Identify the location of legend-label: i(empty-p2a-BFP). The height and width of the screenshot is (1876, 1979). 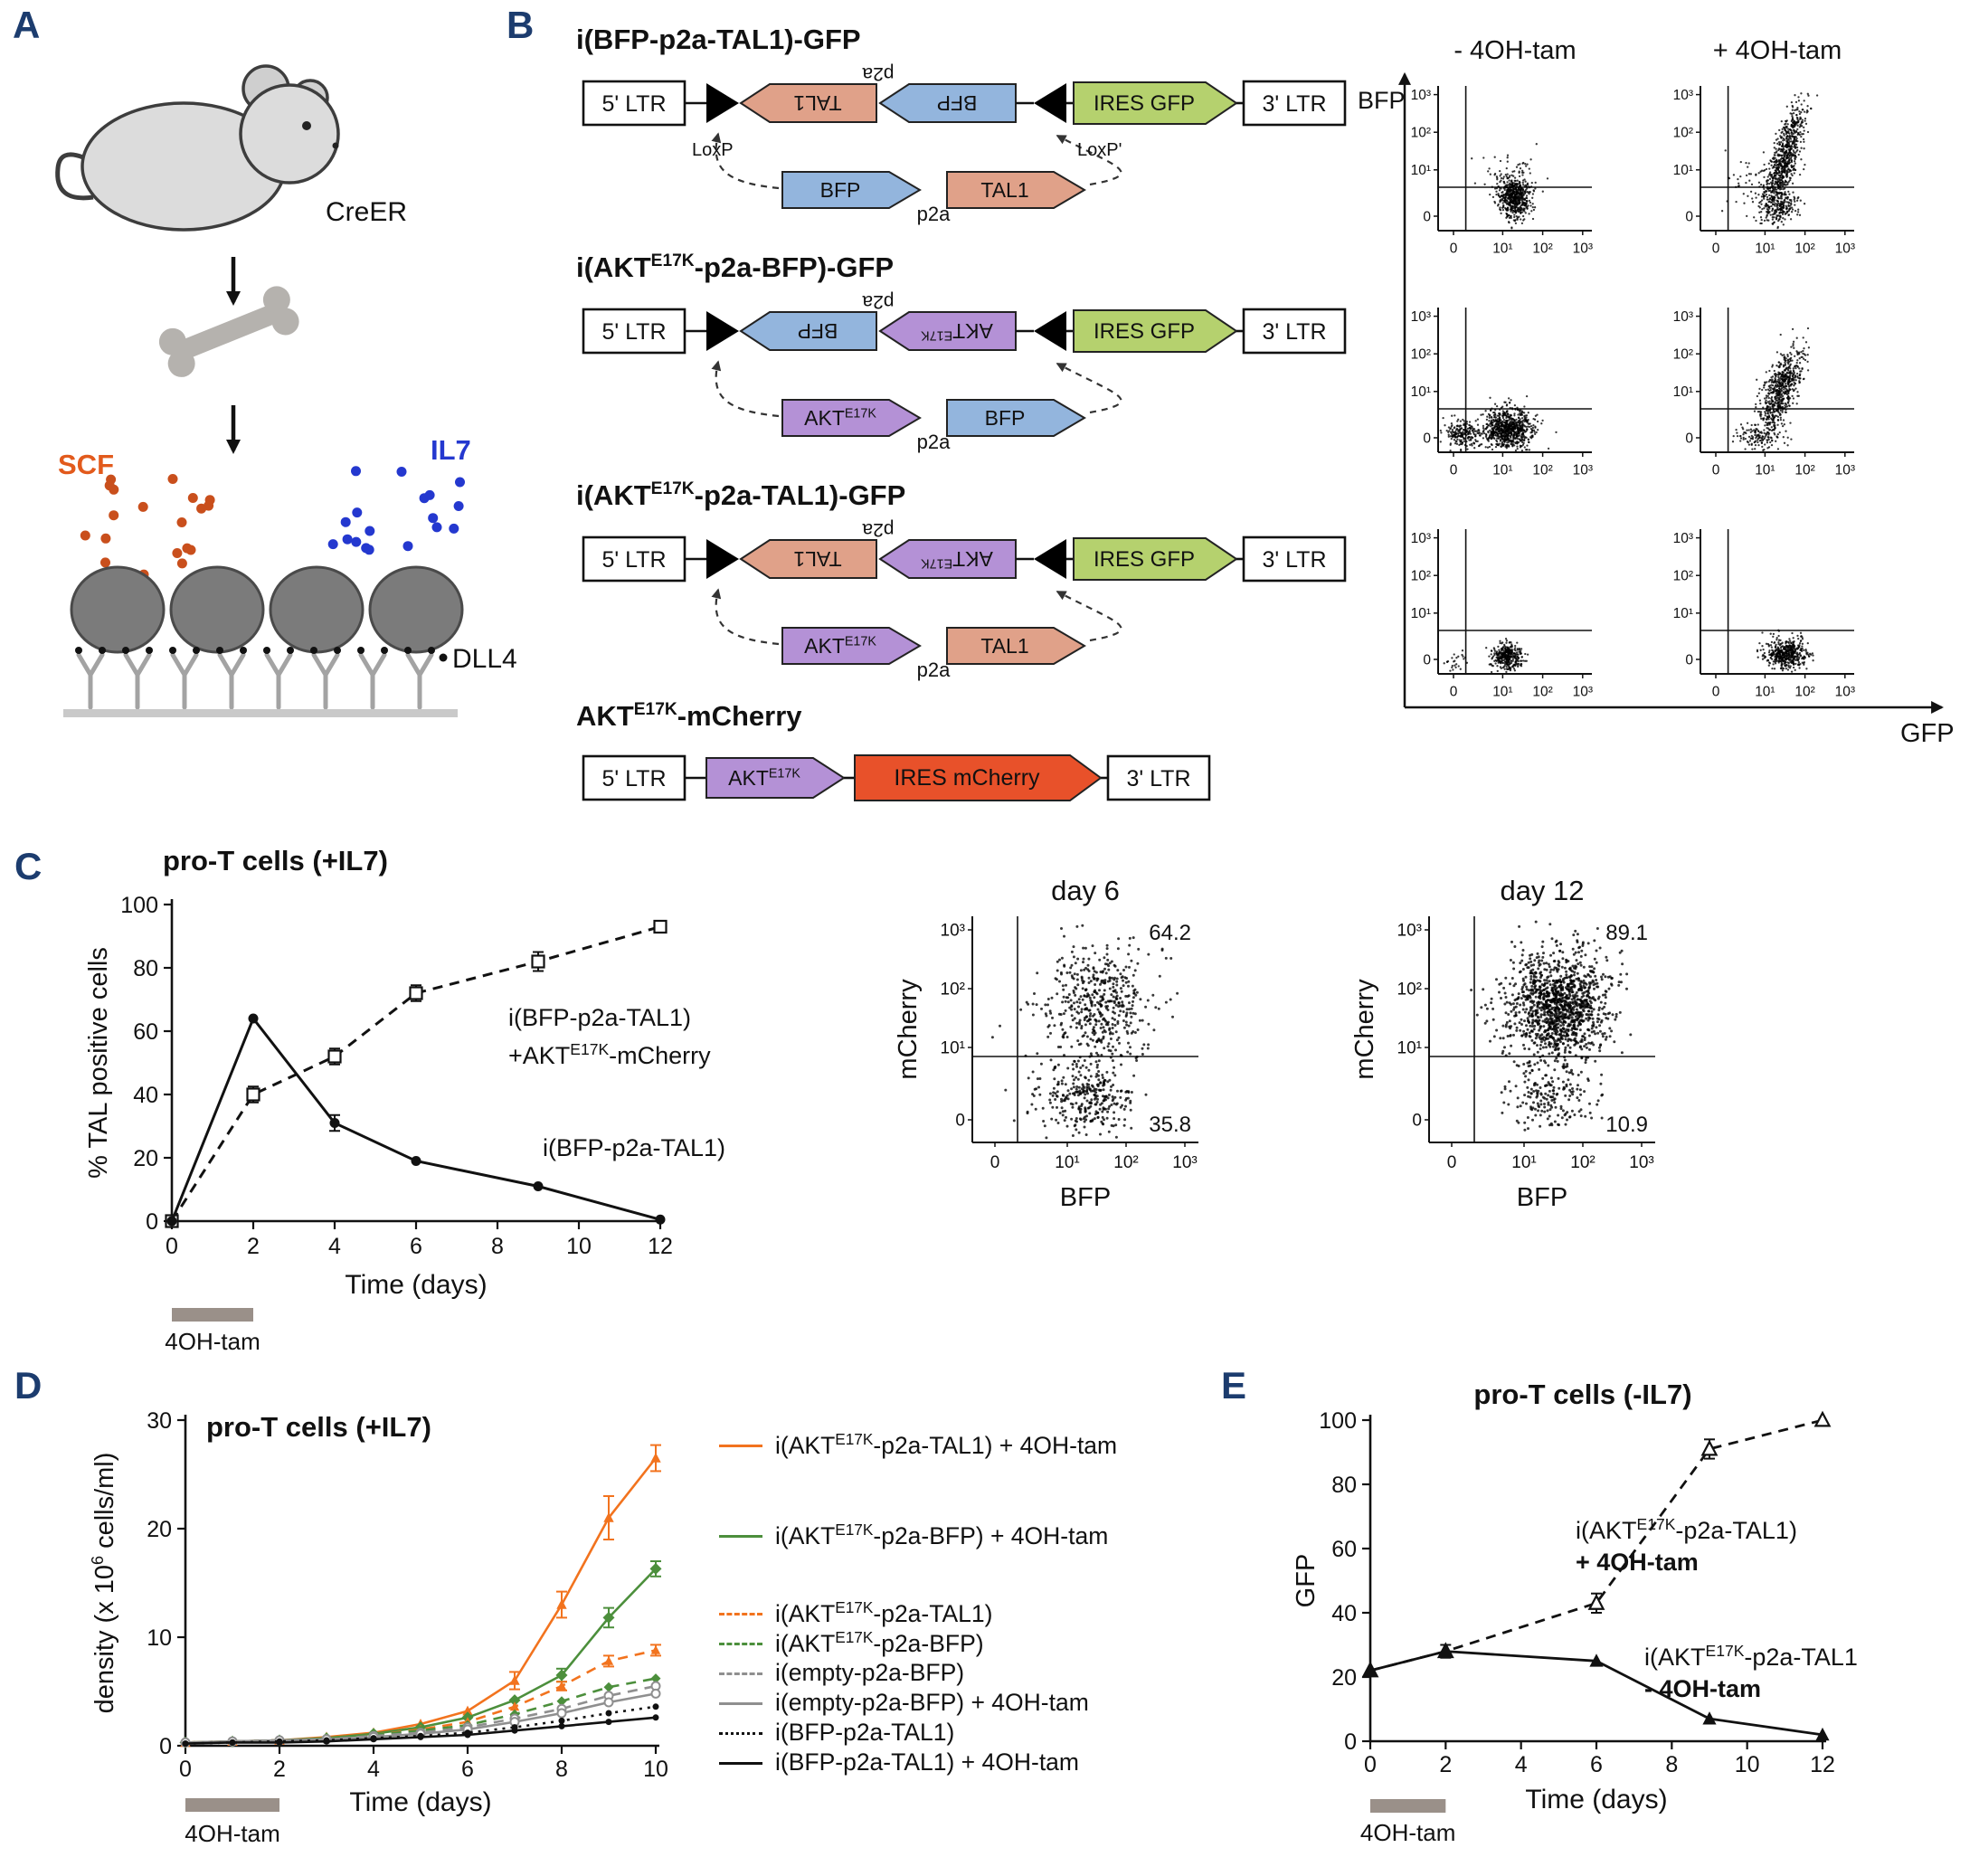
(870, 1672).